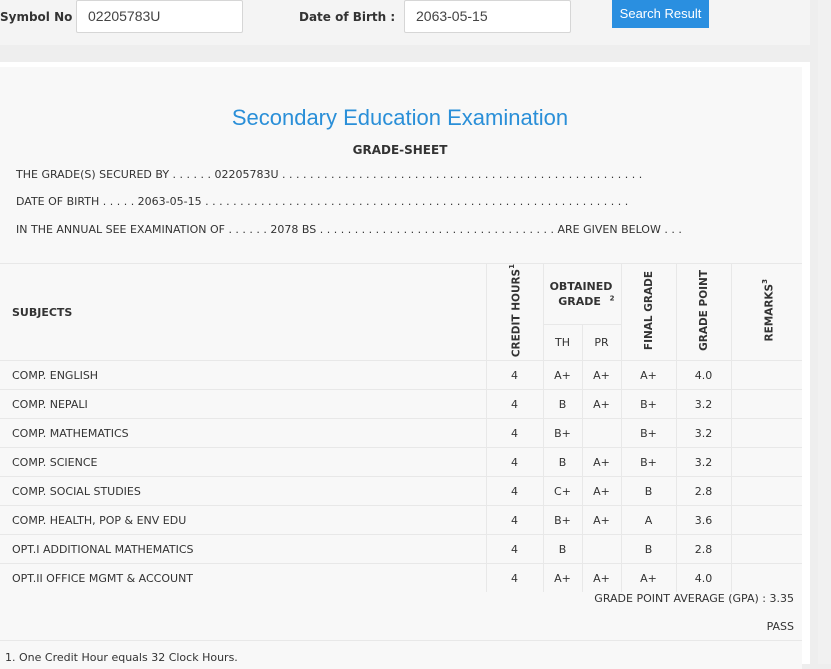 This screenshot has height=669, width=831. What do you see at coordinates (601, 342) in the screenshot?
I see `header-pr: PR` at bounding box center [601, 342].